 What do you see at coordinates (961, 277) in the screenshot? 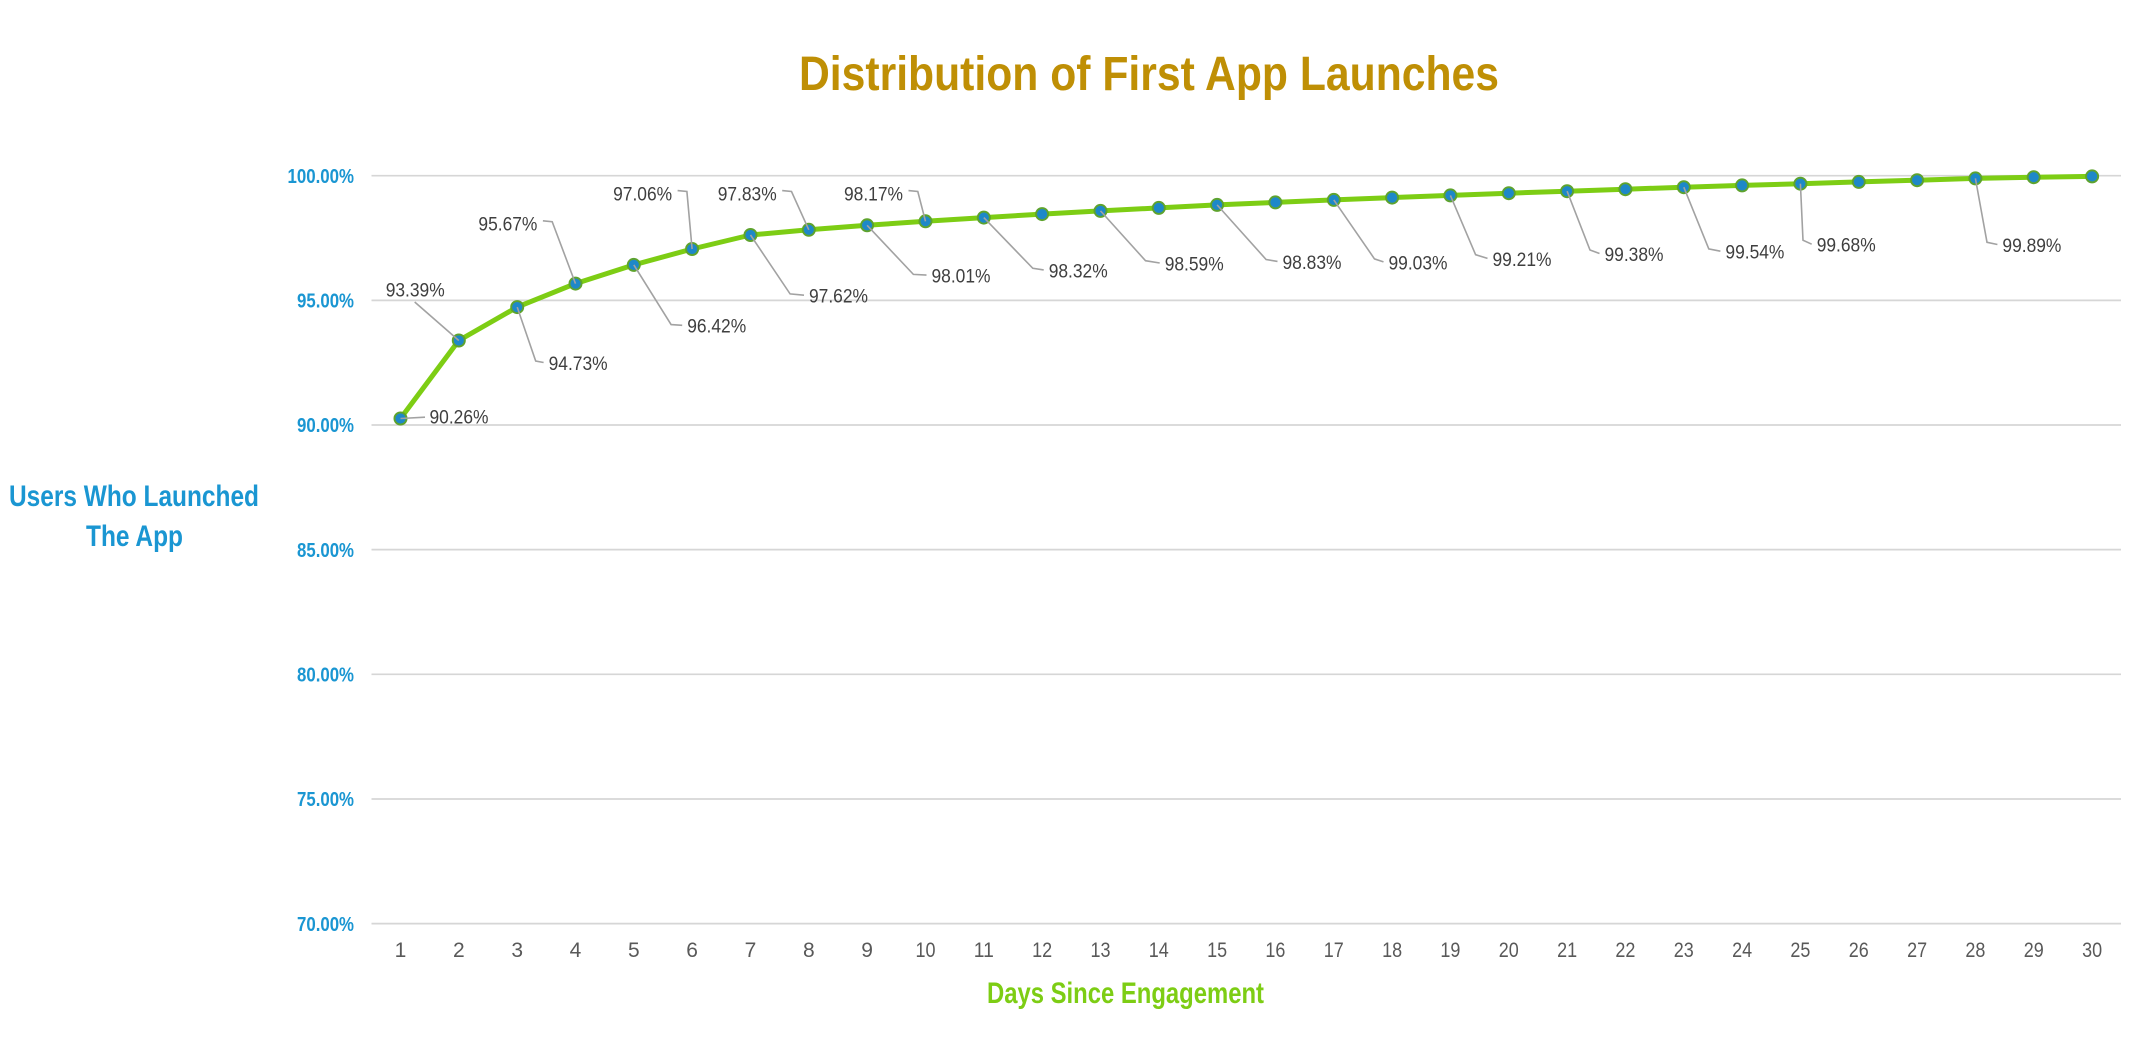
I see `svg-text: 98.01%` at bounding box center [961, 277].